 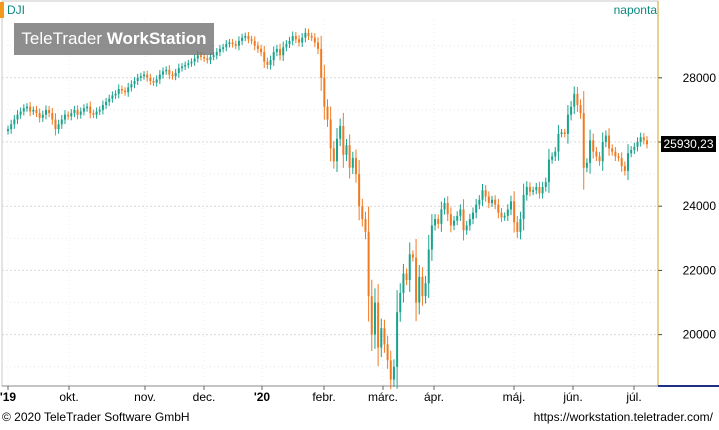 I want to click on y-tick-label: 22000, so click(x=700, y=270).